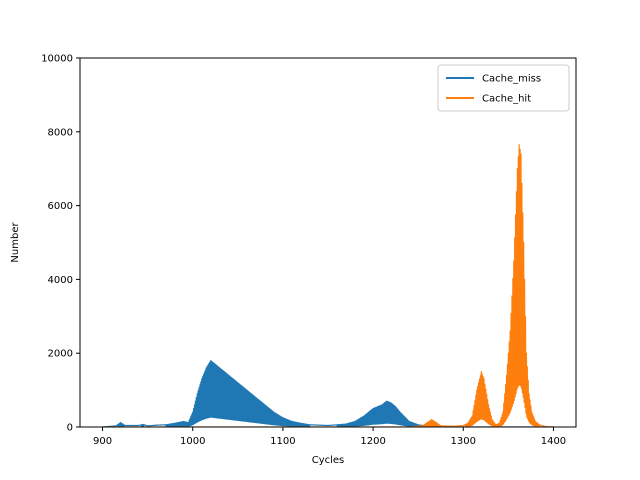 The height and width of the screenshot is (480, 640). What do you see at coordinates (102, 441) in the screenshot?
I see `x-tick-label: 900` at bounding box center [102, 441].